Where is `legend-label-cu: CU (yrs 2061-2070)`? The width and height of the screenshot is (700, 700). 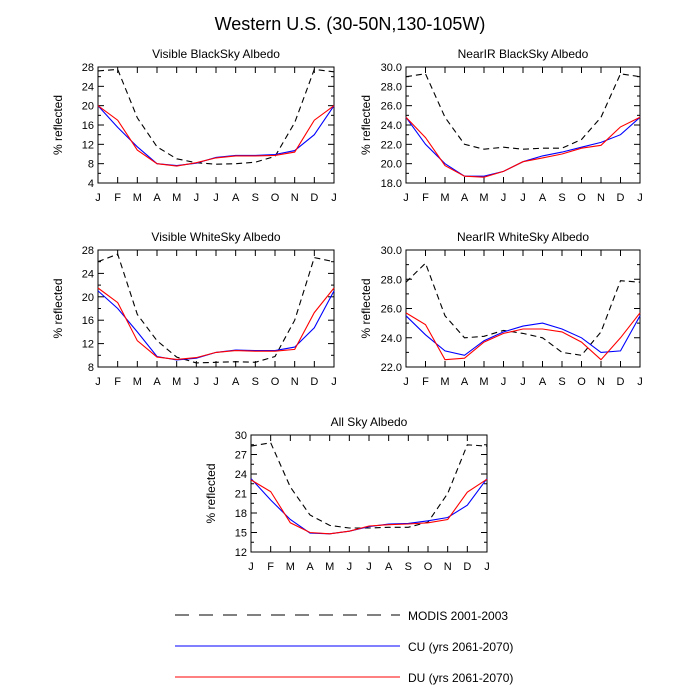 legend-label-cu: CU (yrs 2061-2070) is located at coordinates (460, 647).